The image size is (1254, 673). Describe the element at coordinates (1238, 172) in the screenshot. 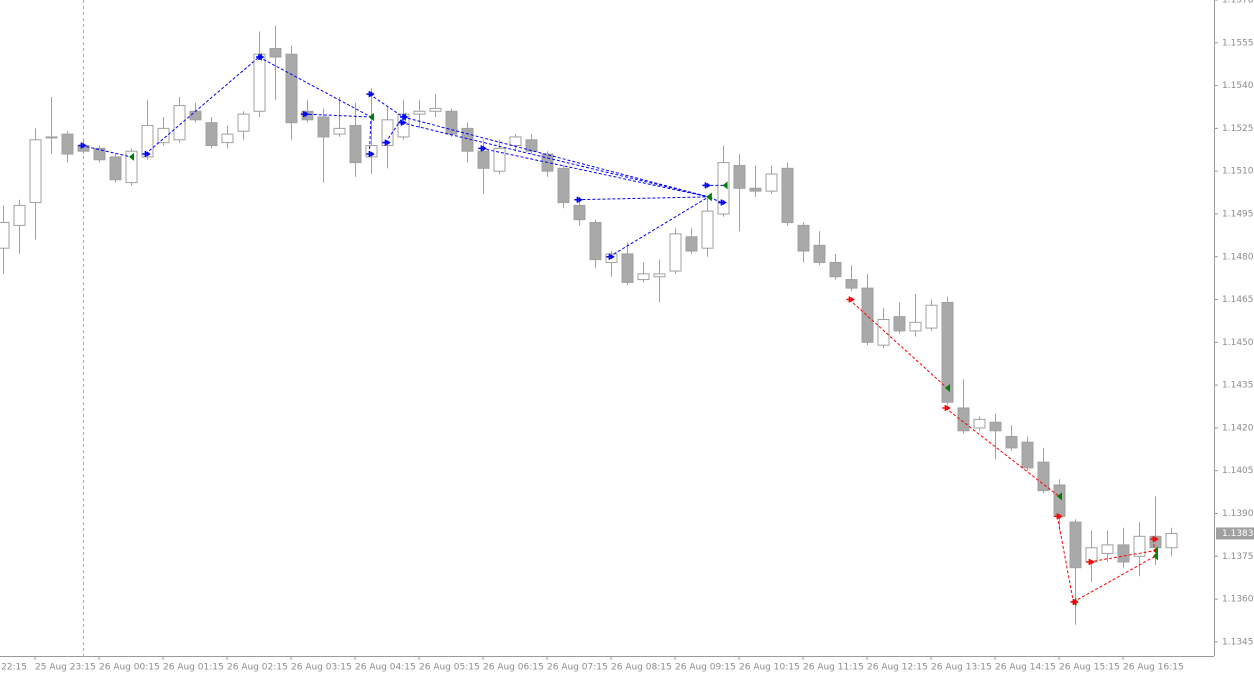

I see `y-tick-label: 1.1510` at that location.